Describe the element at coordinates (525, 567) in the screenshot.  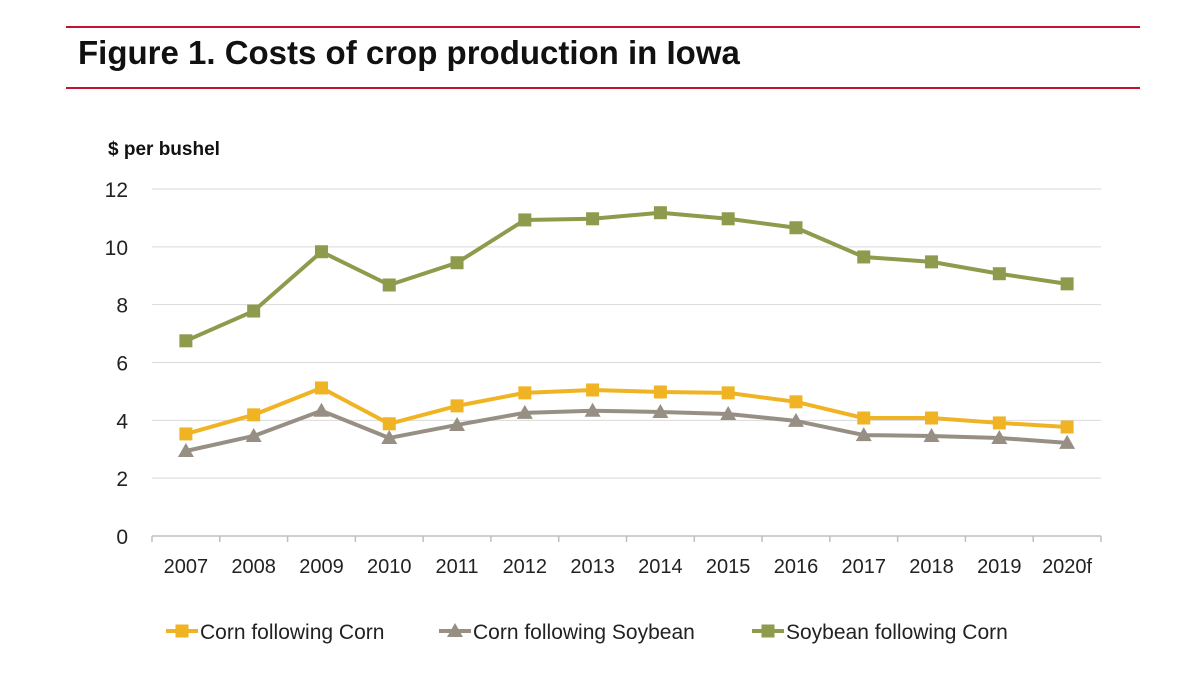
I see `x-tick-label: 2012` at that location.